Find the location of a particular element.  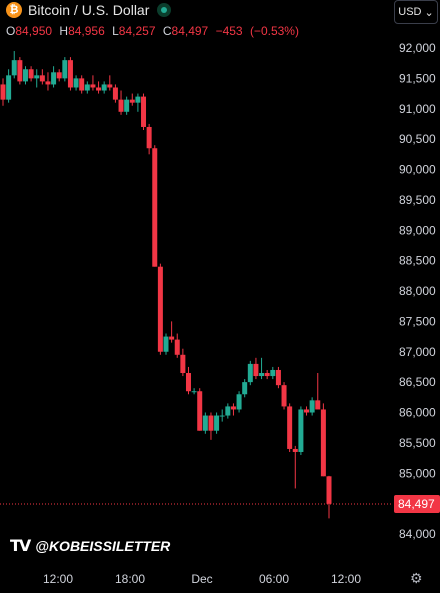

price-tick-label: 91,500 is located at coordinates (417, 78).